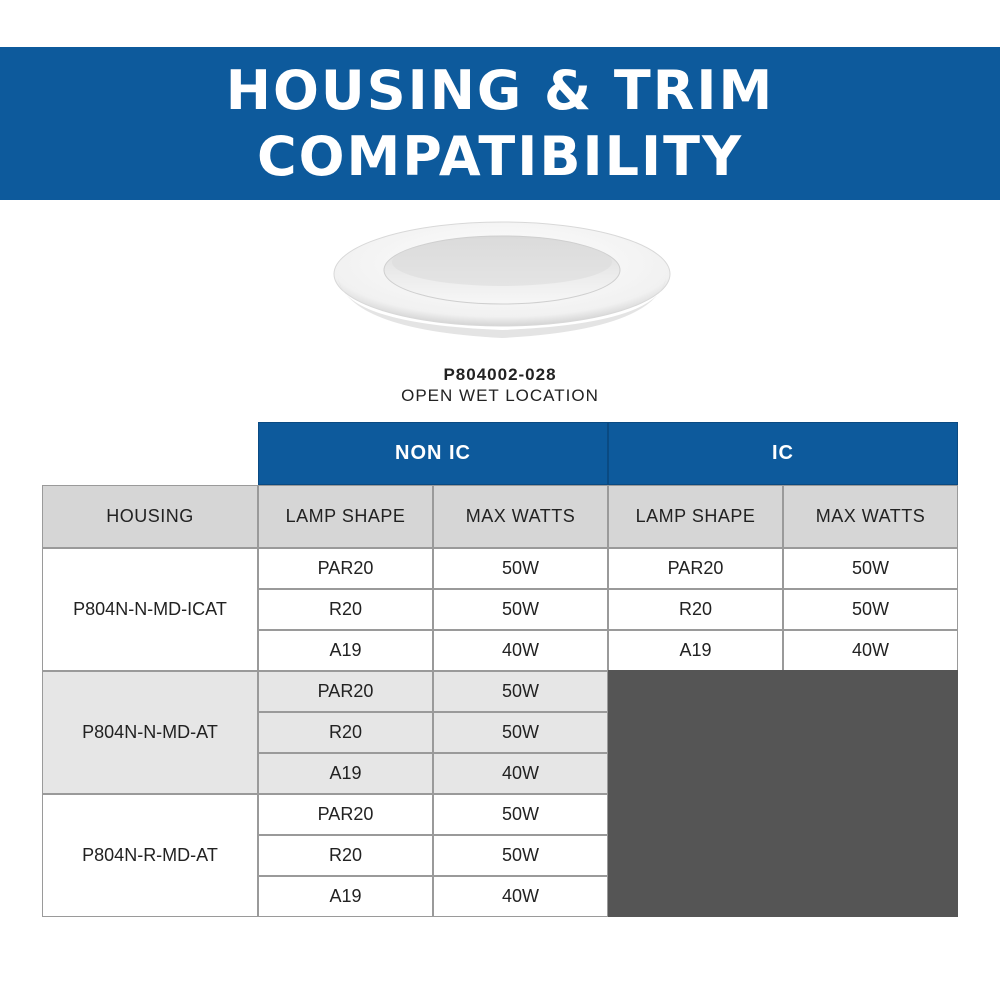 This screenshot has height=1000, width=1000. I want to click on housing-column-header: HOUSING, so click(150, 516).